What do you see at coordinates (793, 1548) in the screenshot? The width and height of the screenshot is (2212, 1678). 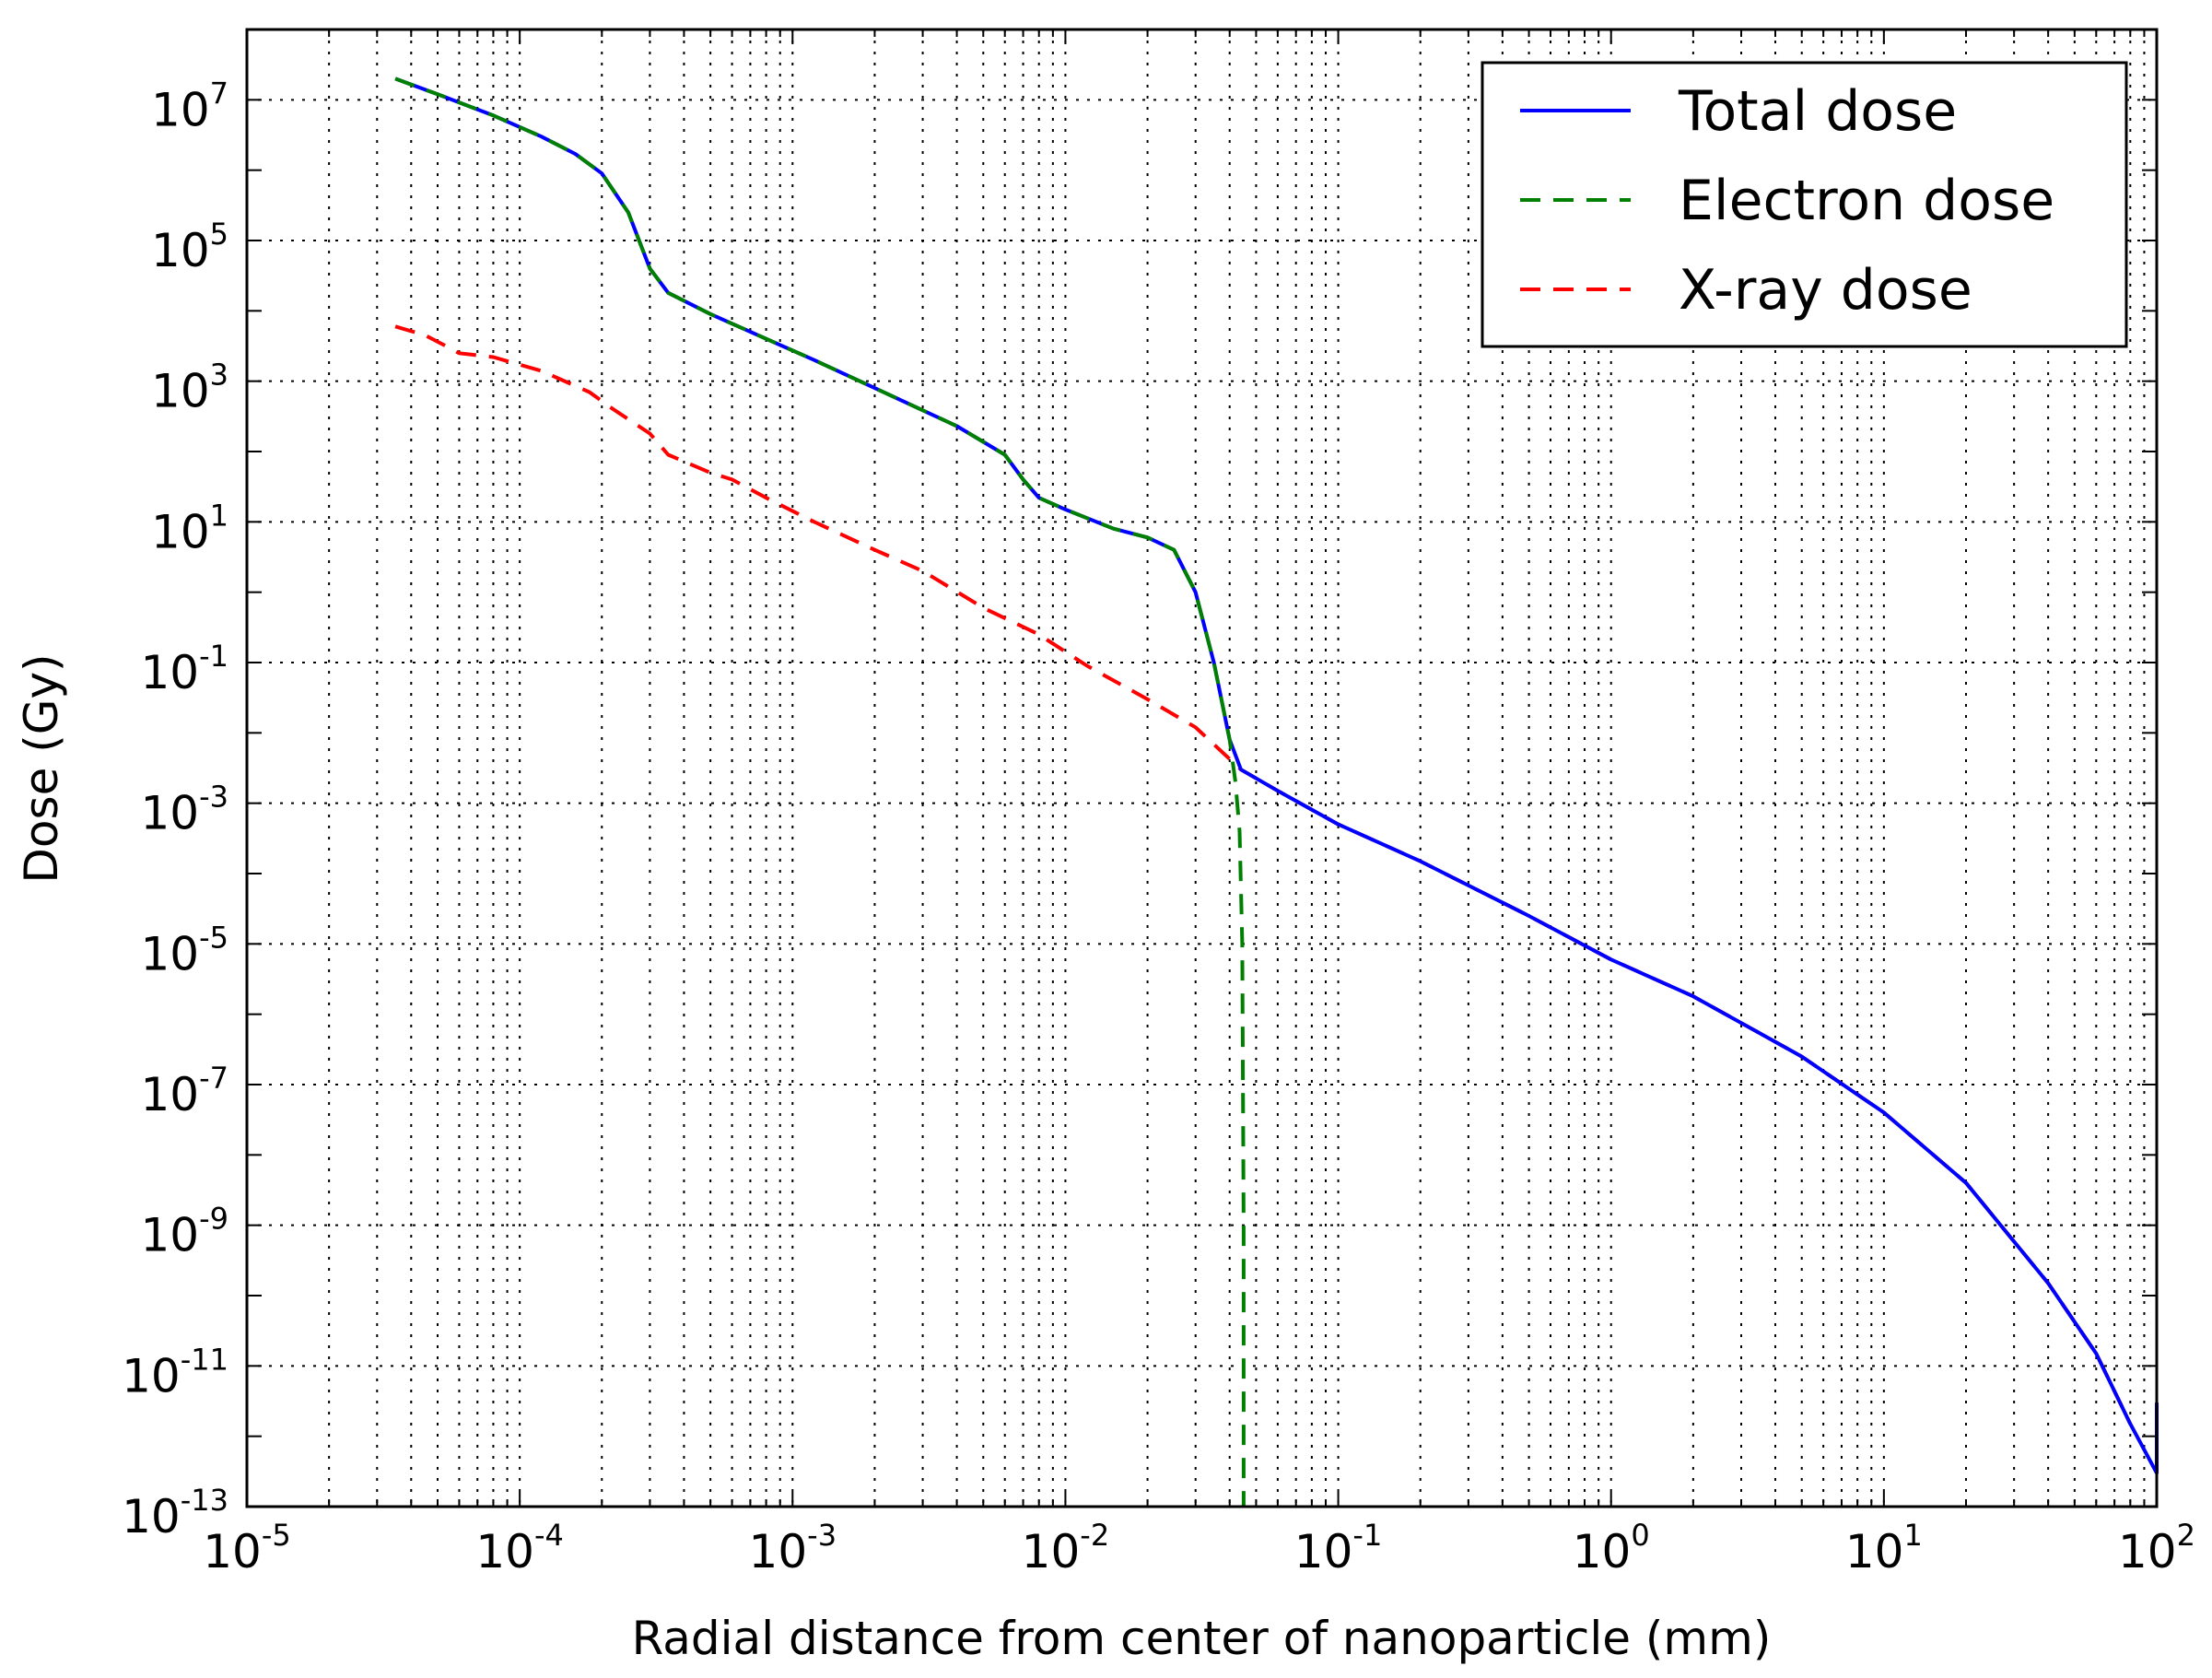 I see `x-tick-label: 10⁻³` at bounding box center [793, 1548].